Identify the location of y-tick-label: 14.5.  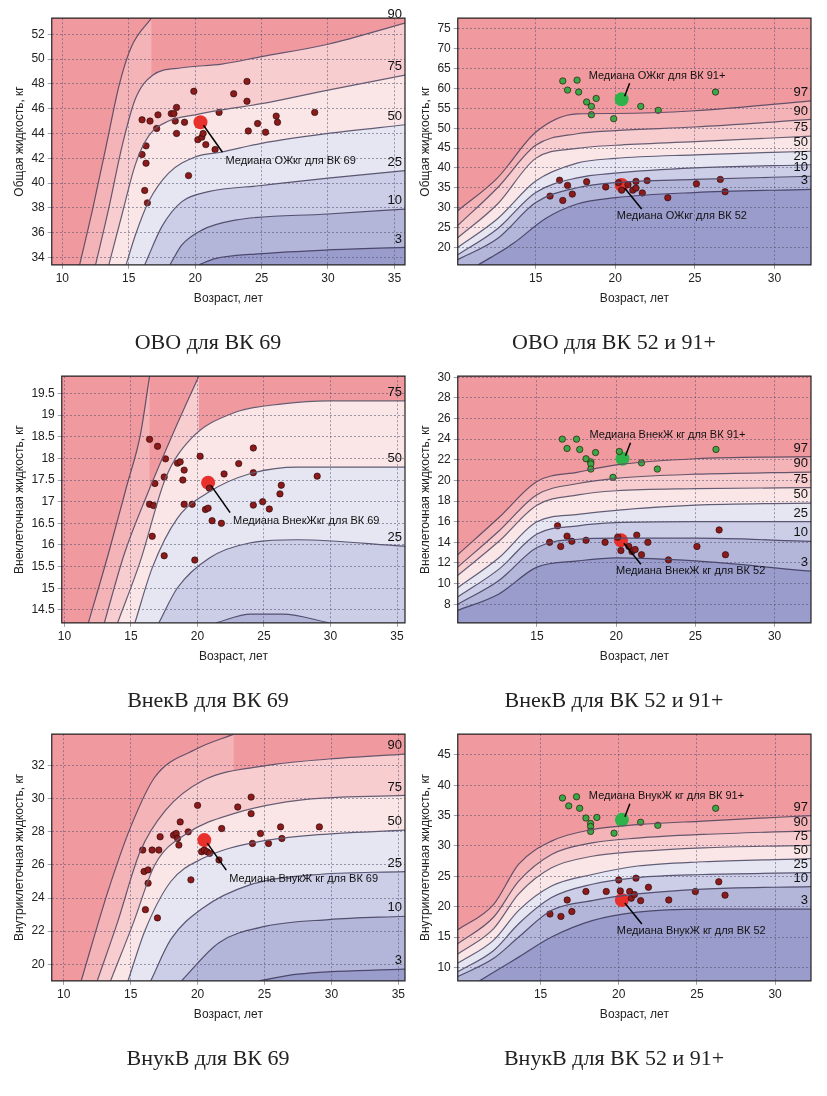
(43, 609).